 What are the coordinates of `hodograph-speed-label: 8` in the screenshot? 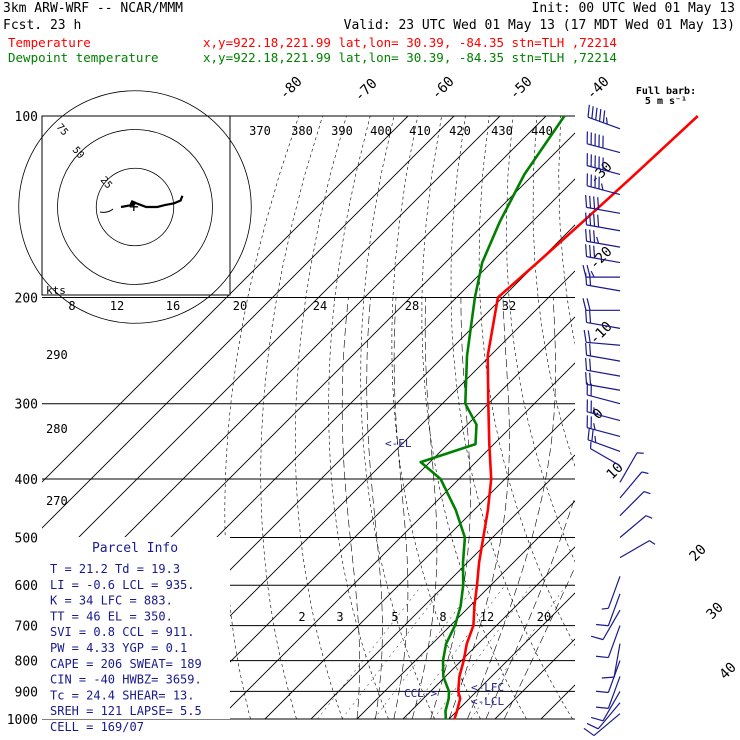 It's located at (71, 306).